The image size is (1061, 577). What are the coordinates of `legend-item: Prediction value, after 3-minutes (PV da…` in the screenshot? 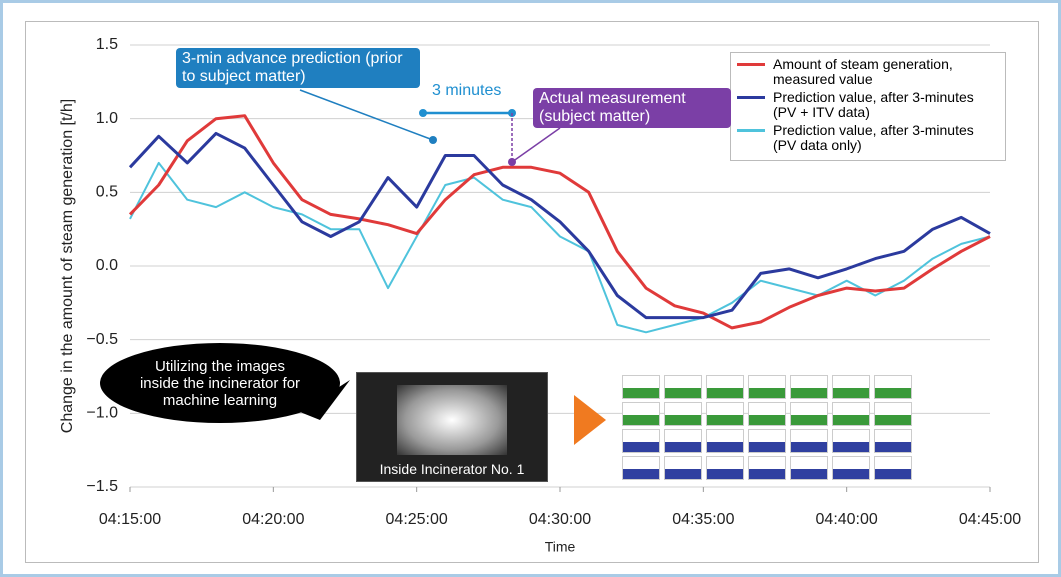 It's located at (868, 138).